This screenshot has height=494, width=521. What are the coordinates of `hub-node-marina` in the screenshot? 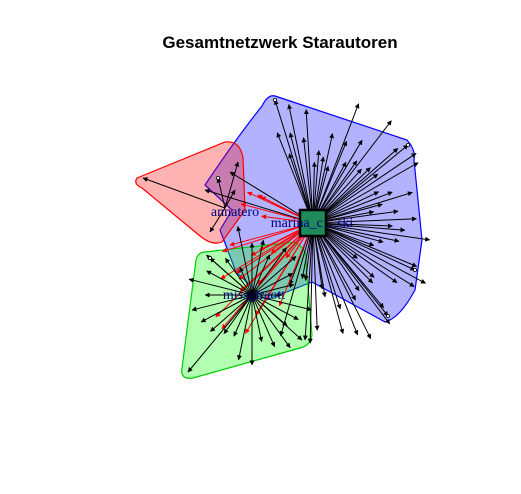 It's located at (313, 223).